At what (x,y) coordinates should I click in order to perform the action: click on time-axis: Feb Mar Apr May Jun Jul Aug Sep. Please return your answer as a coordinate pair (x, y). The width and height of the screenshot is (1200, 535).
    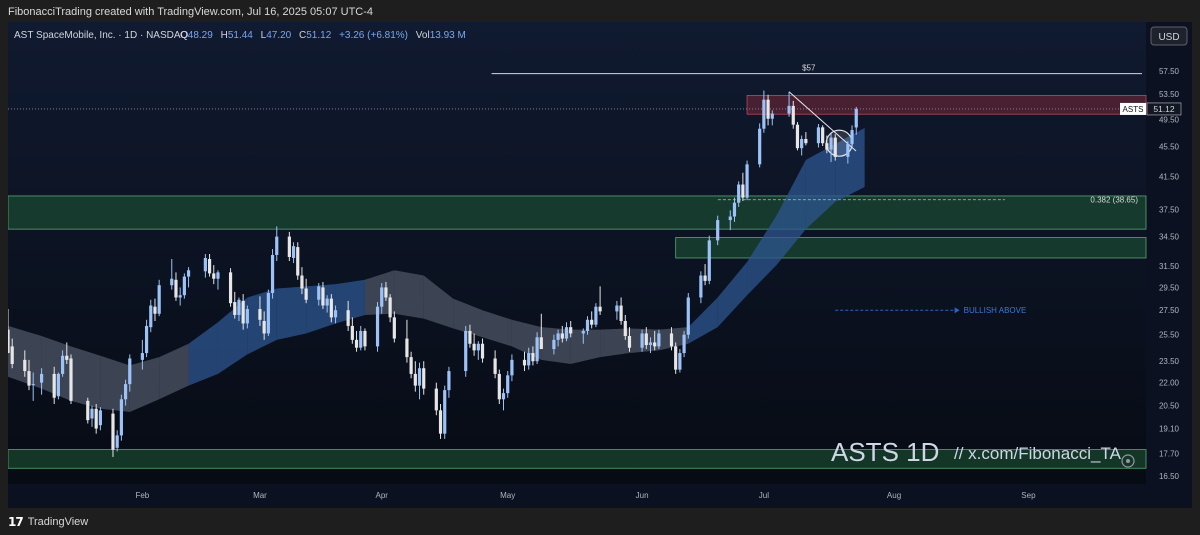
    Looking at the image, I should click on (585, 495).